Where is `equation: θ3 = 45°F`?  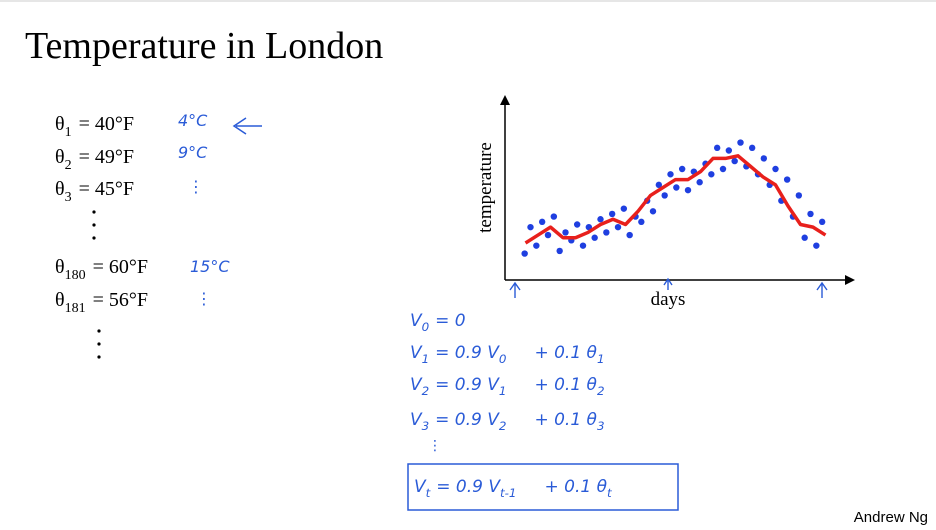 equation: θ3 = 45°F is located at coordinates (94, 191).